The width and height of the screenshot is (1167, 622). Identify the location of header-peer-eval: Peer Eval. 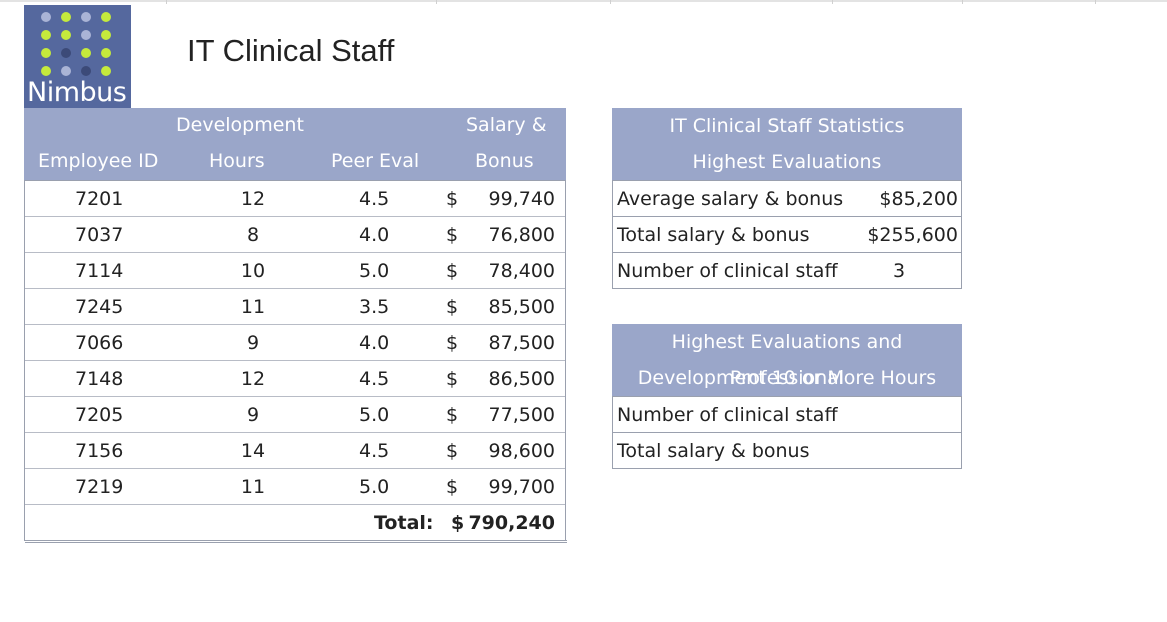
(375, 161).